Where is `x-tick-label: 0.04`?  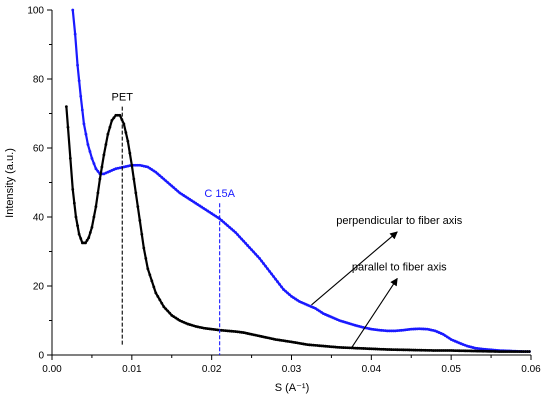
x-tick-label: 0.04 is located at coordinates (372, 369).